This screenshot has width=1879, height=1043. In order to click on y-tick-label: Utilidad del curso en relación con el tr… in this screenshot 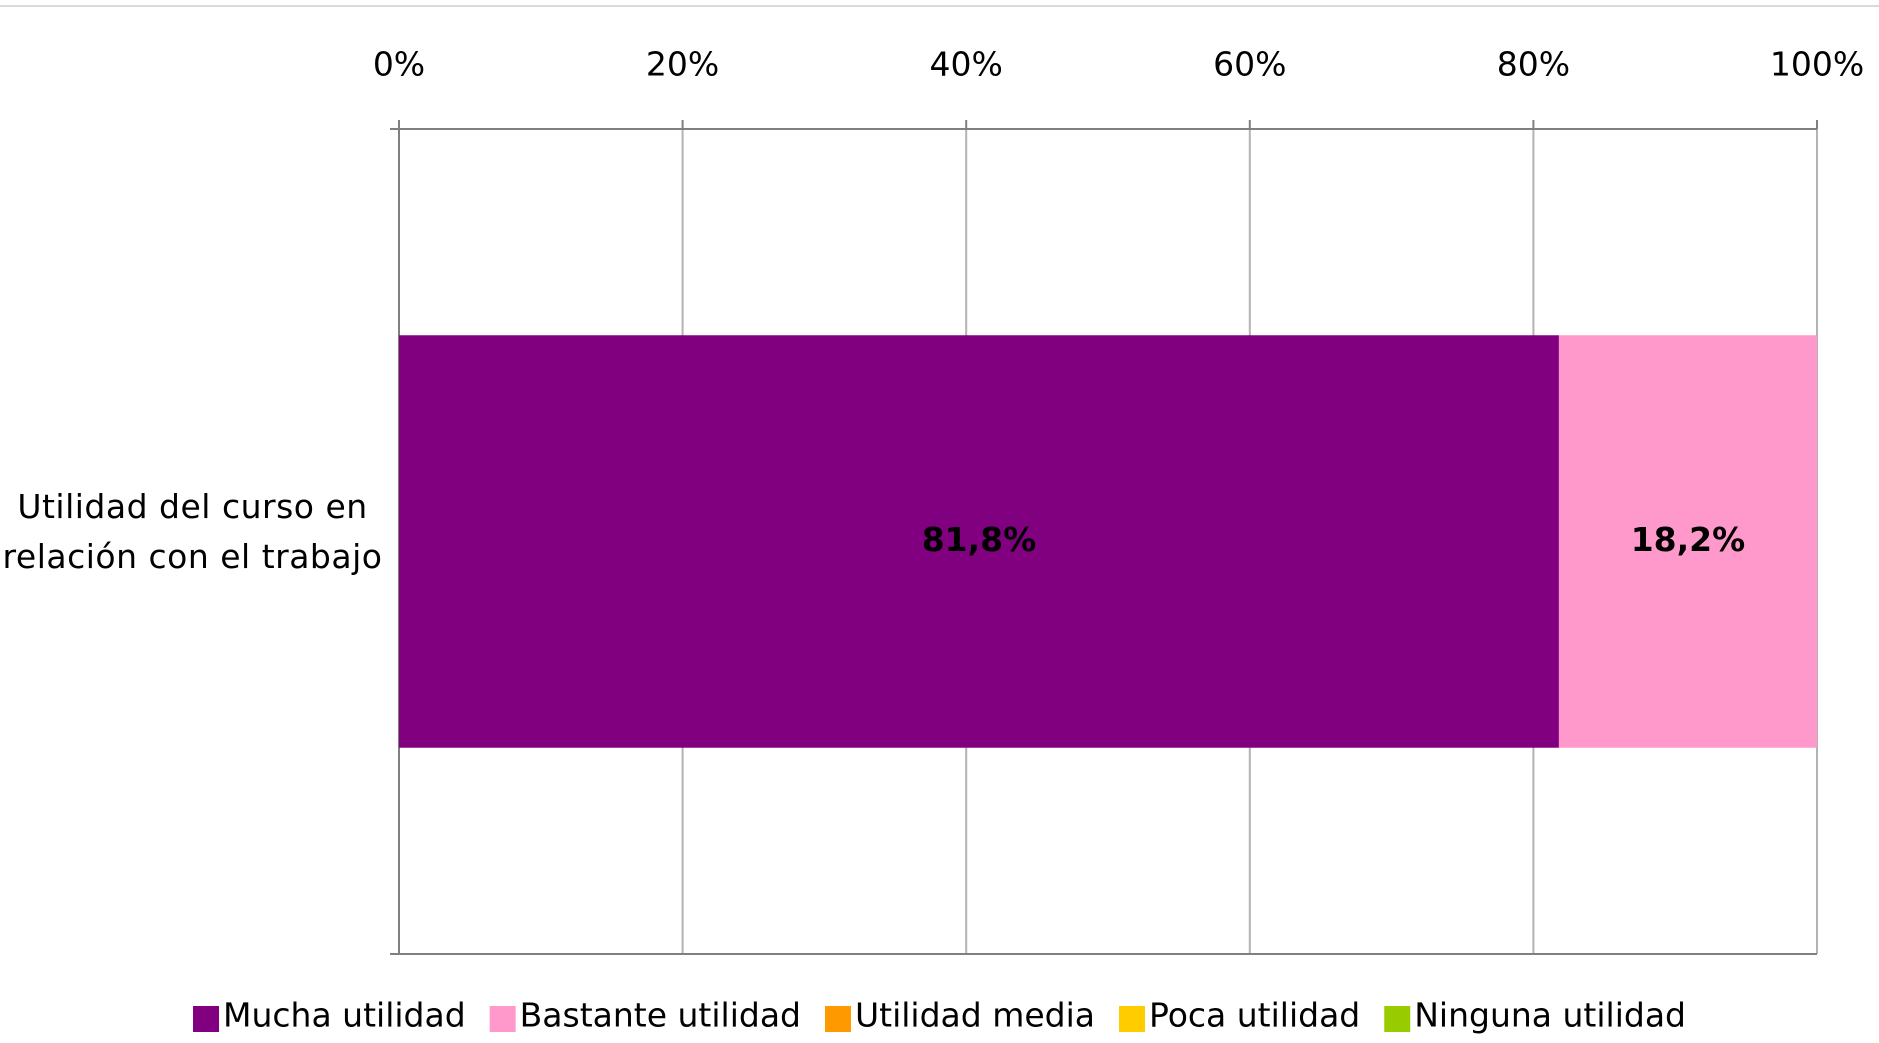, I will do `click(192, 531)`.